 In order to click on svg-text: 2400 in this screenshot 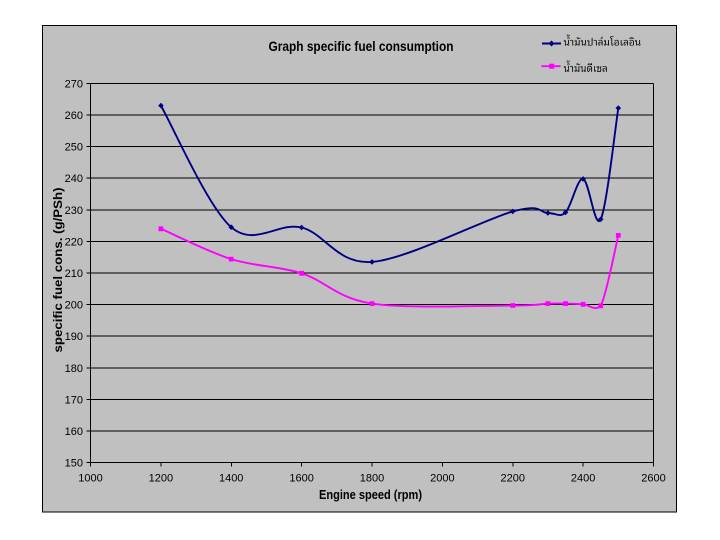, I will do `click(583, 479)`.